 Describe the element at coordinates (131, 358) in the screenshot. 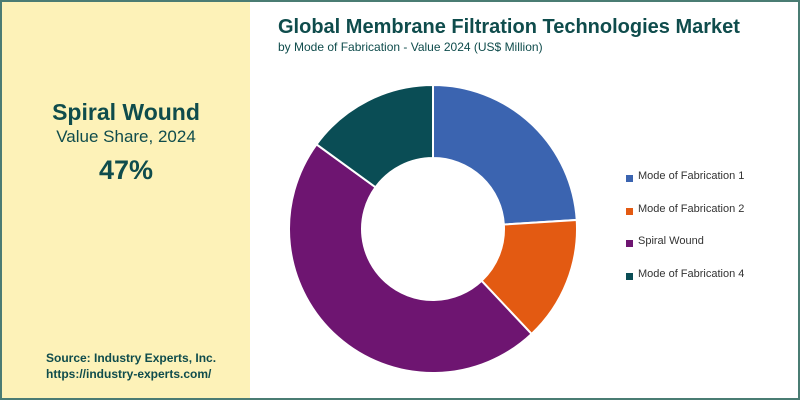

I see `source-label: Source: Industry Experts, Inc.` at that location.